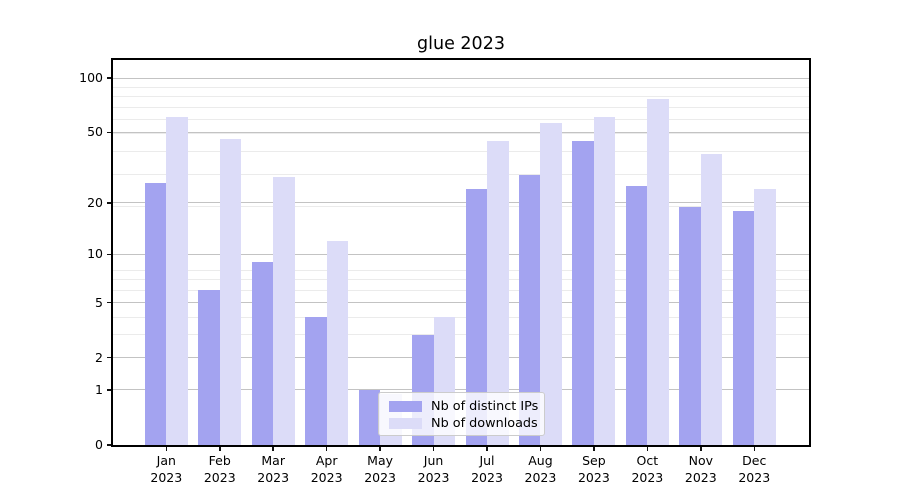  I want to click on x-tick-label: May 2023, so click(380, 469).